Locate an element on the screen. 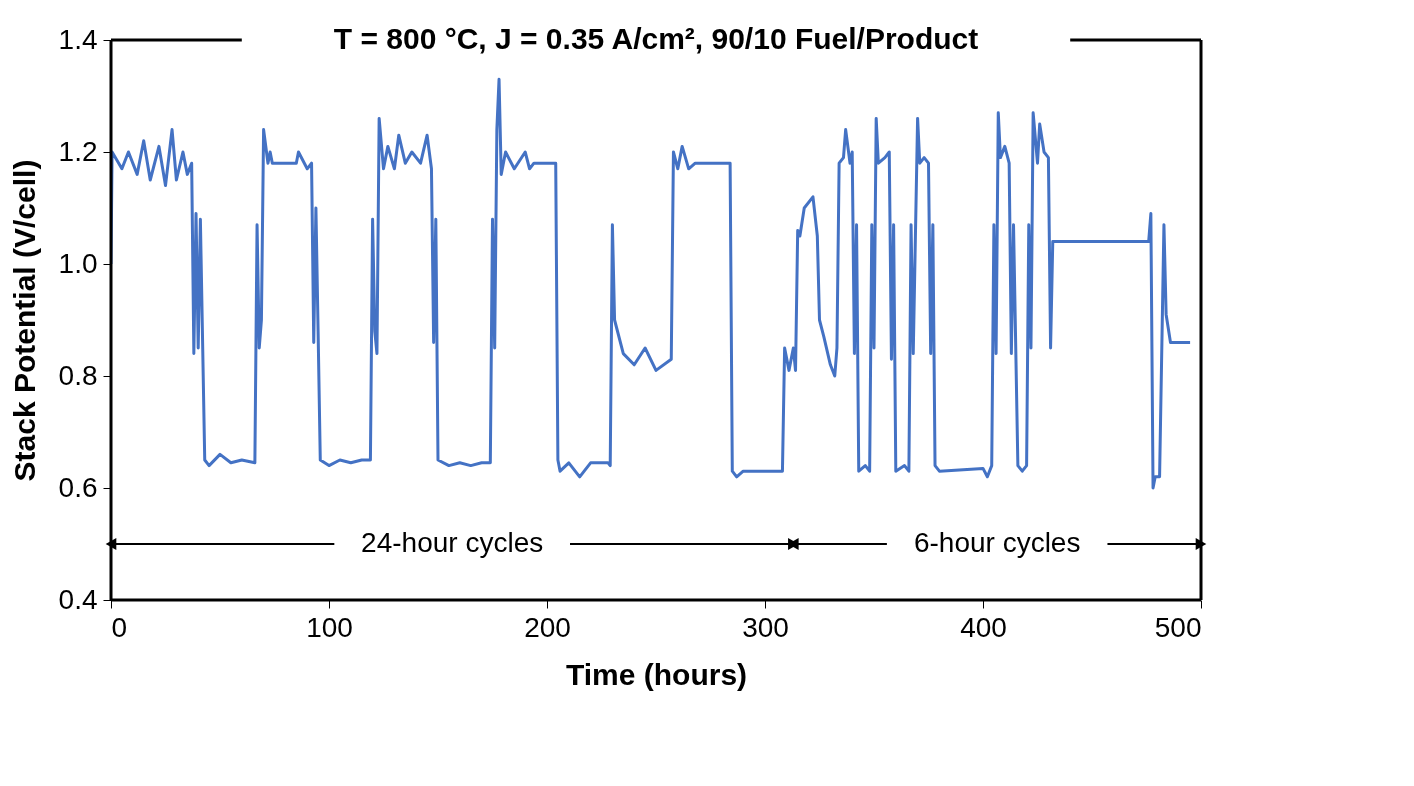  x-tick-label: 500 is located at coordinates (1178, 627).